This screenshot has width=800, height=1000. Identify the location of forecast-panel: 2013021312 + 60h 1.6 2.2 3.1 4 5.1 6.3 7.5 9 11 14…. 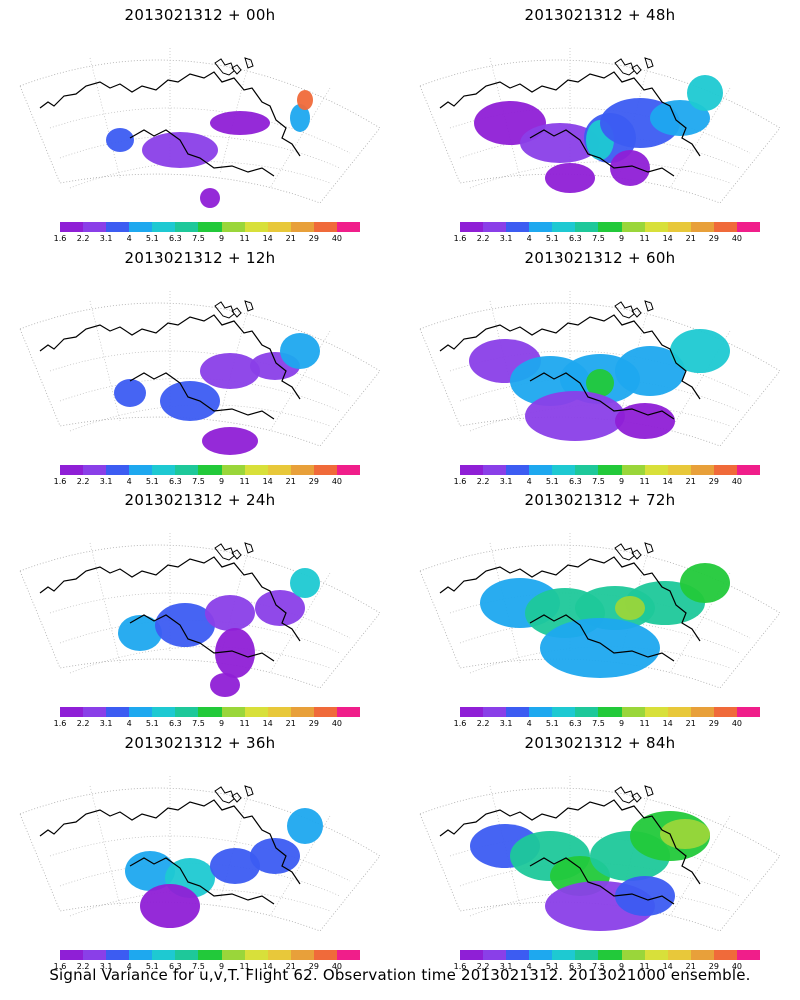
(600, 368).